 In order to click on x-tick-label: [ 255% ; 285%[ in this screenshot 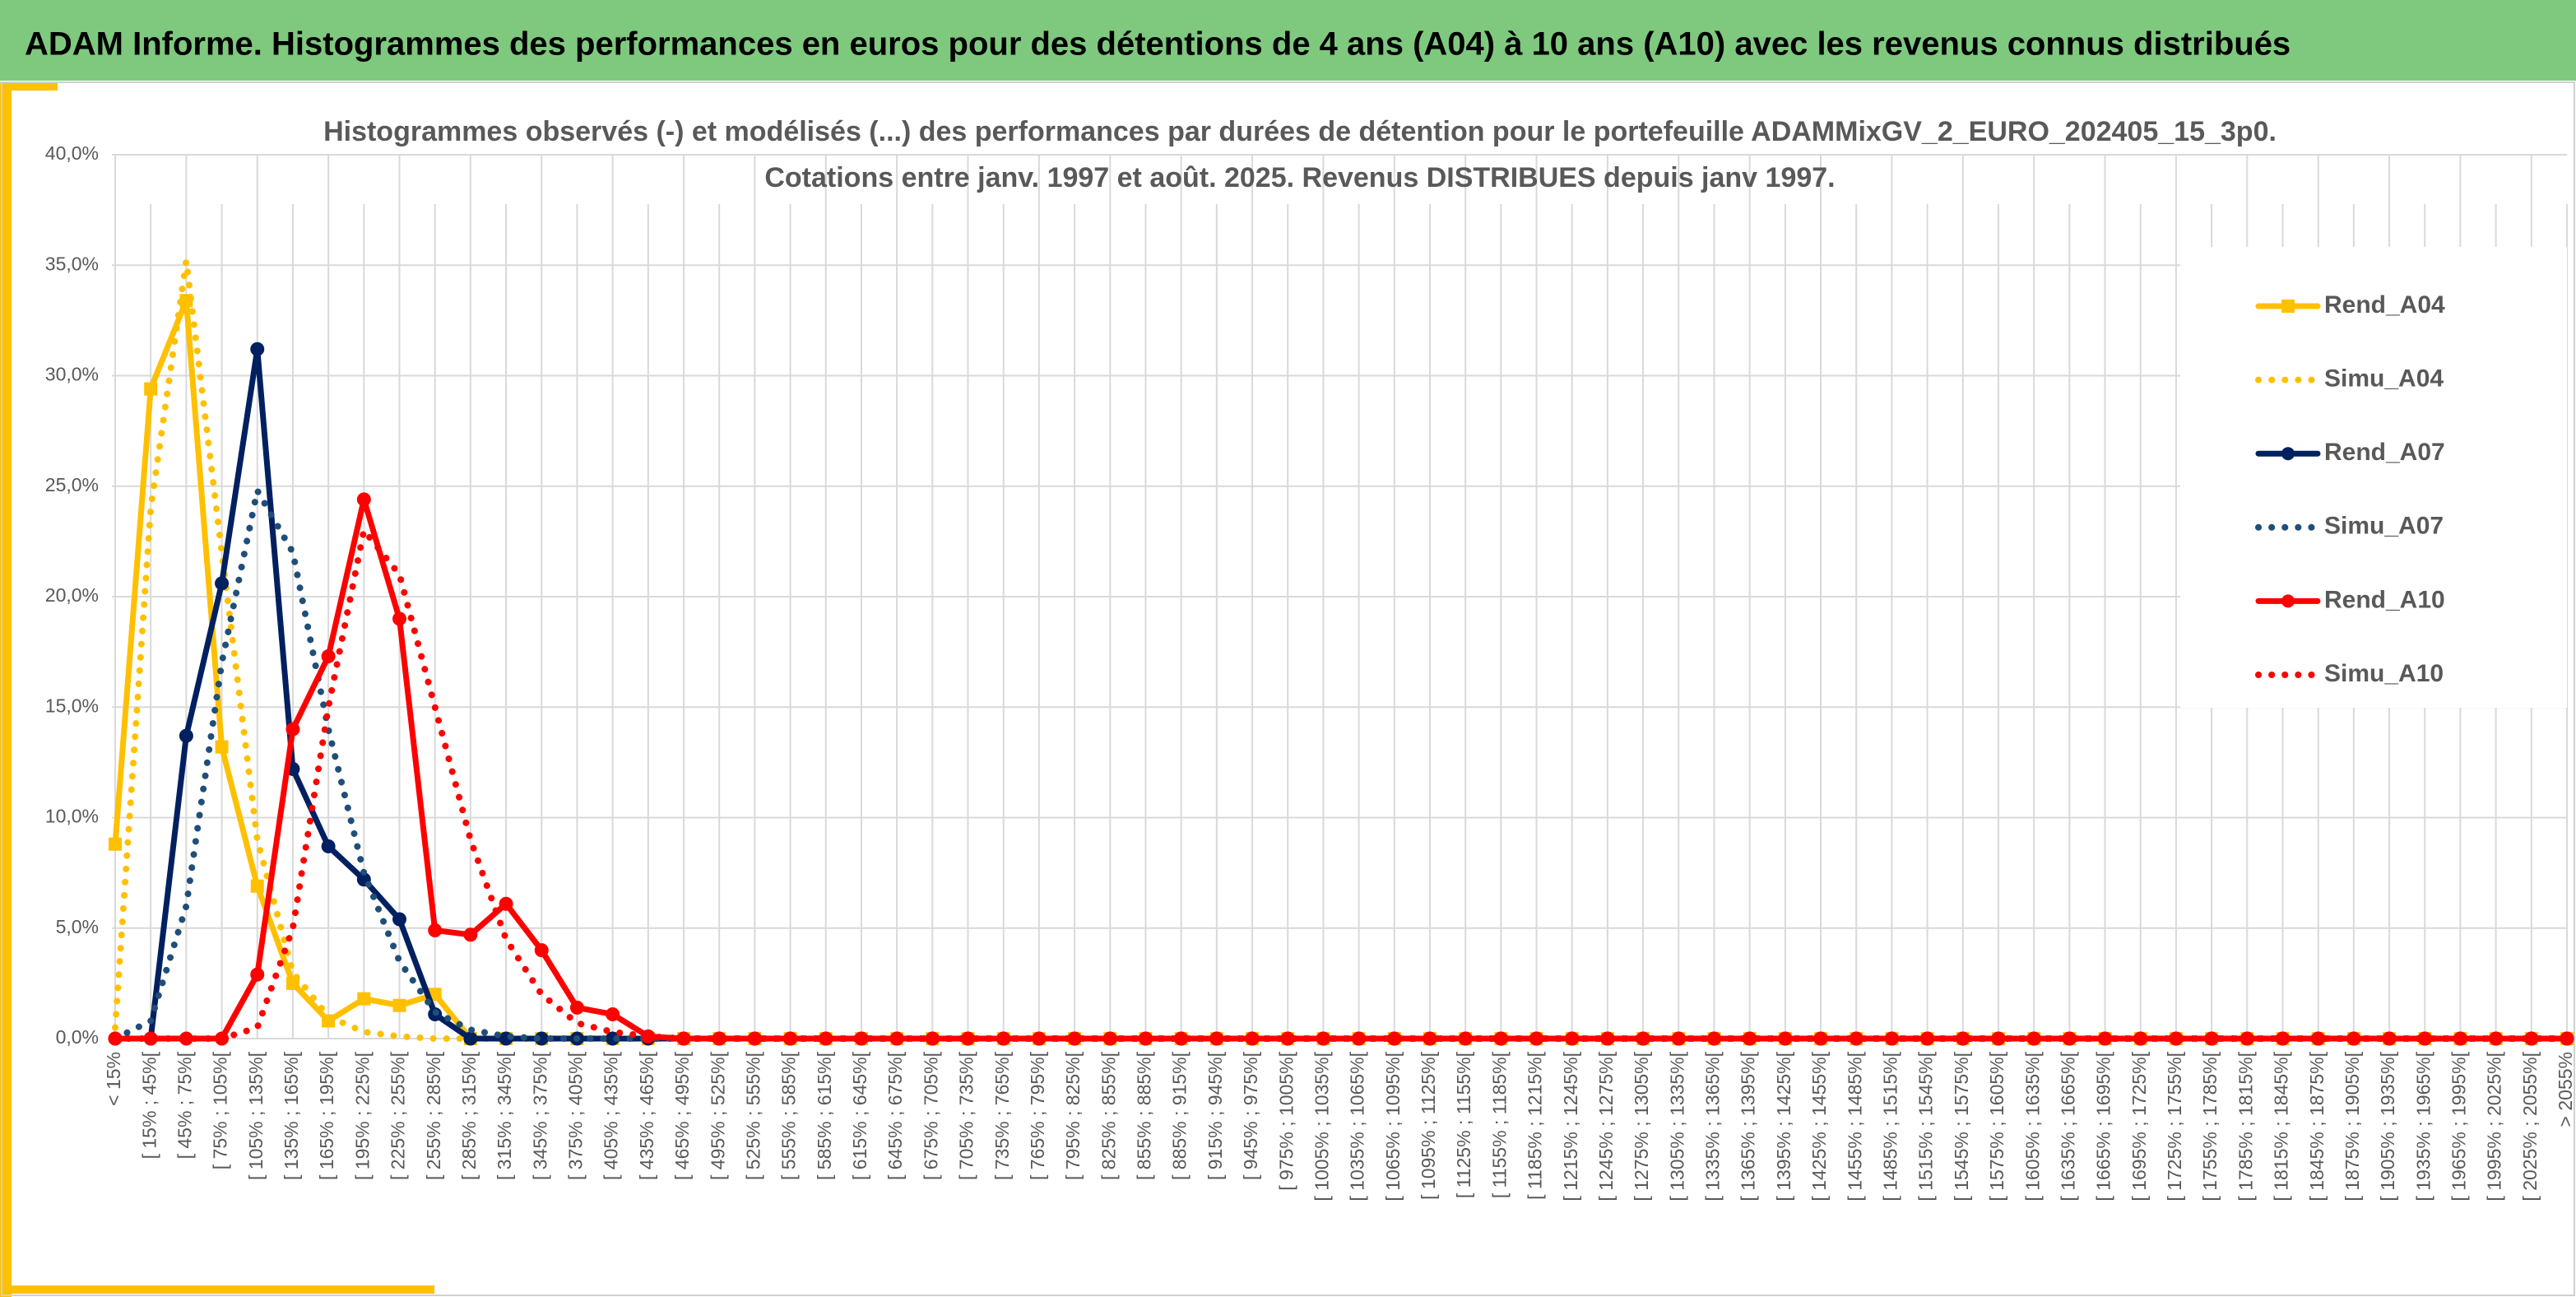, I will do `click(433, 1115)`.